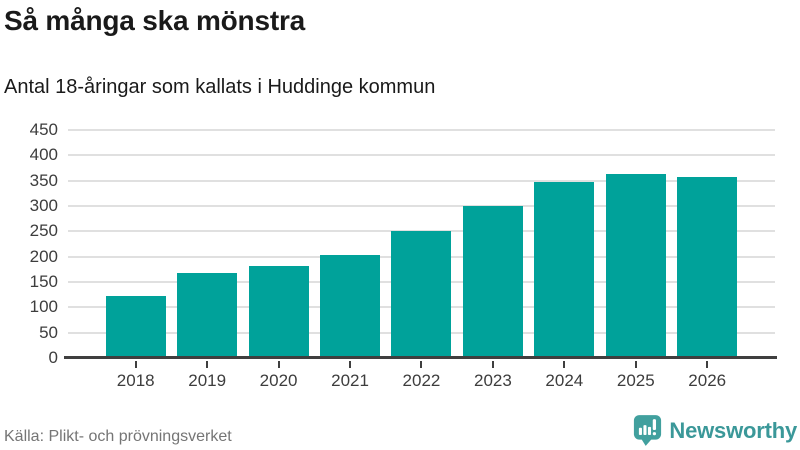 The image size is (800, 450). What do you see at coordinates (43, 256) in the screenshot?
I see `y-tick-label-200: 200` at bounding box center [43, 256].